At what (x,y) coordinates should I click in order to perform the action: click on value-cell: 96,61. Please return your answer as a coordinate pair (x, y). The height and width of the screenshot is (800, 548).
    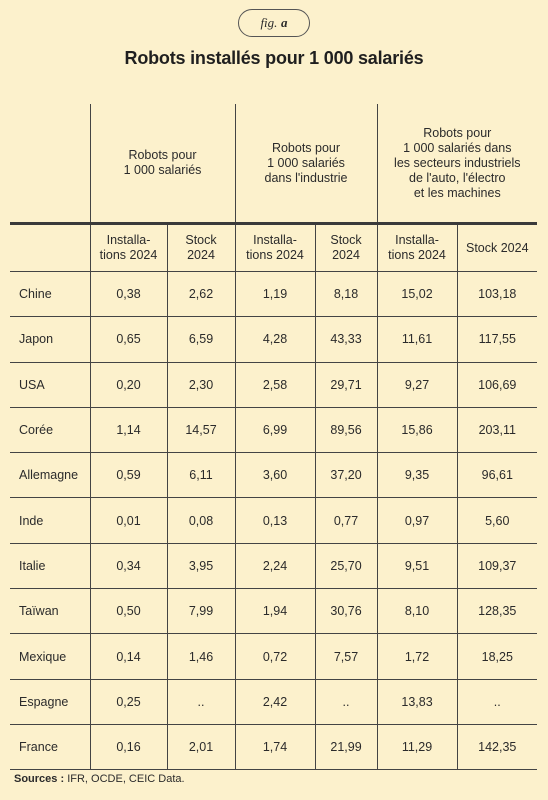
    Looking at the image, I should click on (497, 475).